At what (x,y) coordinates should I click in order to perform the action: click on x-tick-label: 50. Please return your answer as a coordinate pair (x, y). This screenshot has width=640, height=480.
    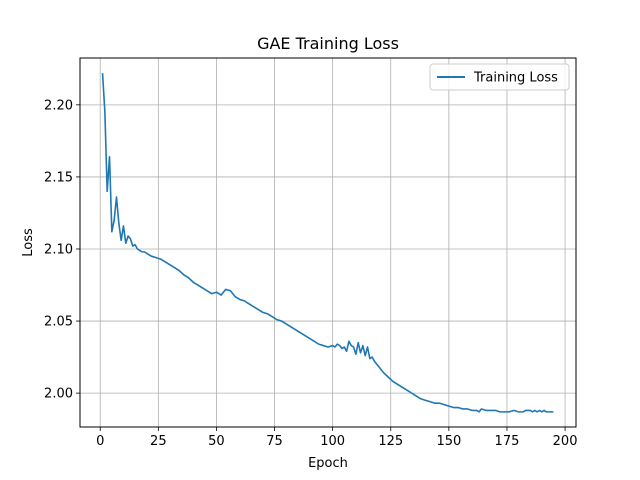
    Looking at the image, I should click on (216, 441).